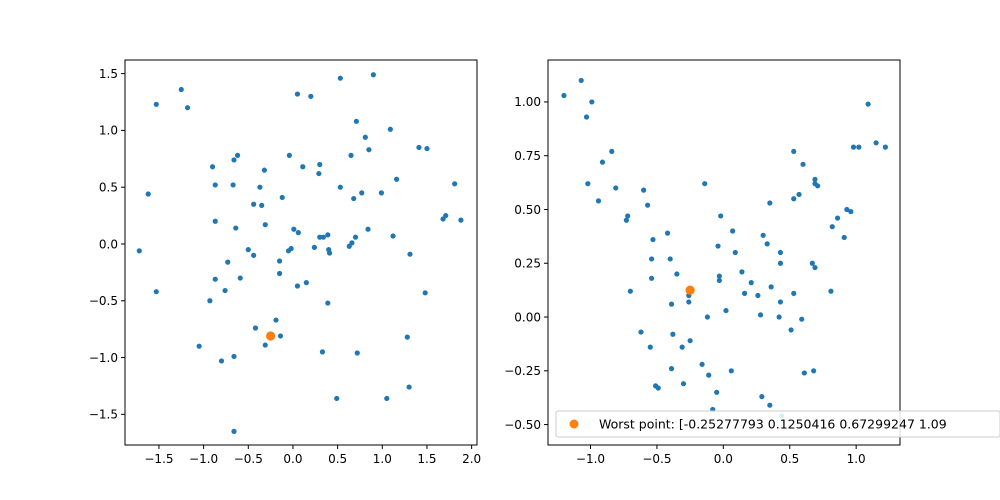  I want to click on y-tick-label: 1.5, so click(108, 74).